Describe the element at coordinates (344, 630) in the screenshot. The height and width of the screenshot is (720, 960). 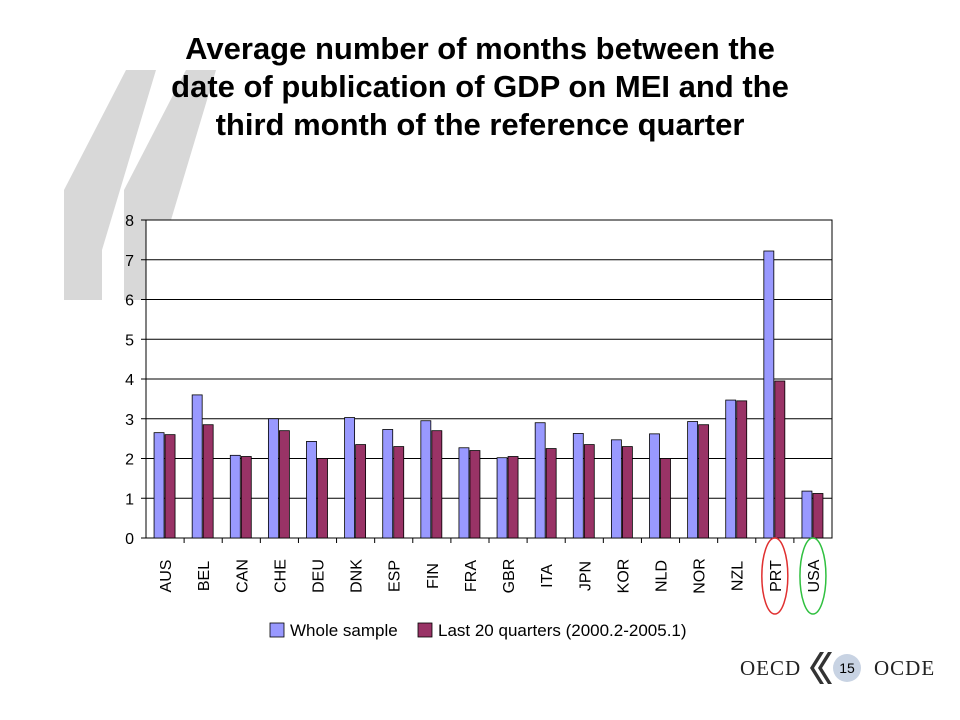
I see `legend-label-whole-sample: Whole sample` at that location.